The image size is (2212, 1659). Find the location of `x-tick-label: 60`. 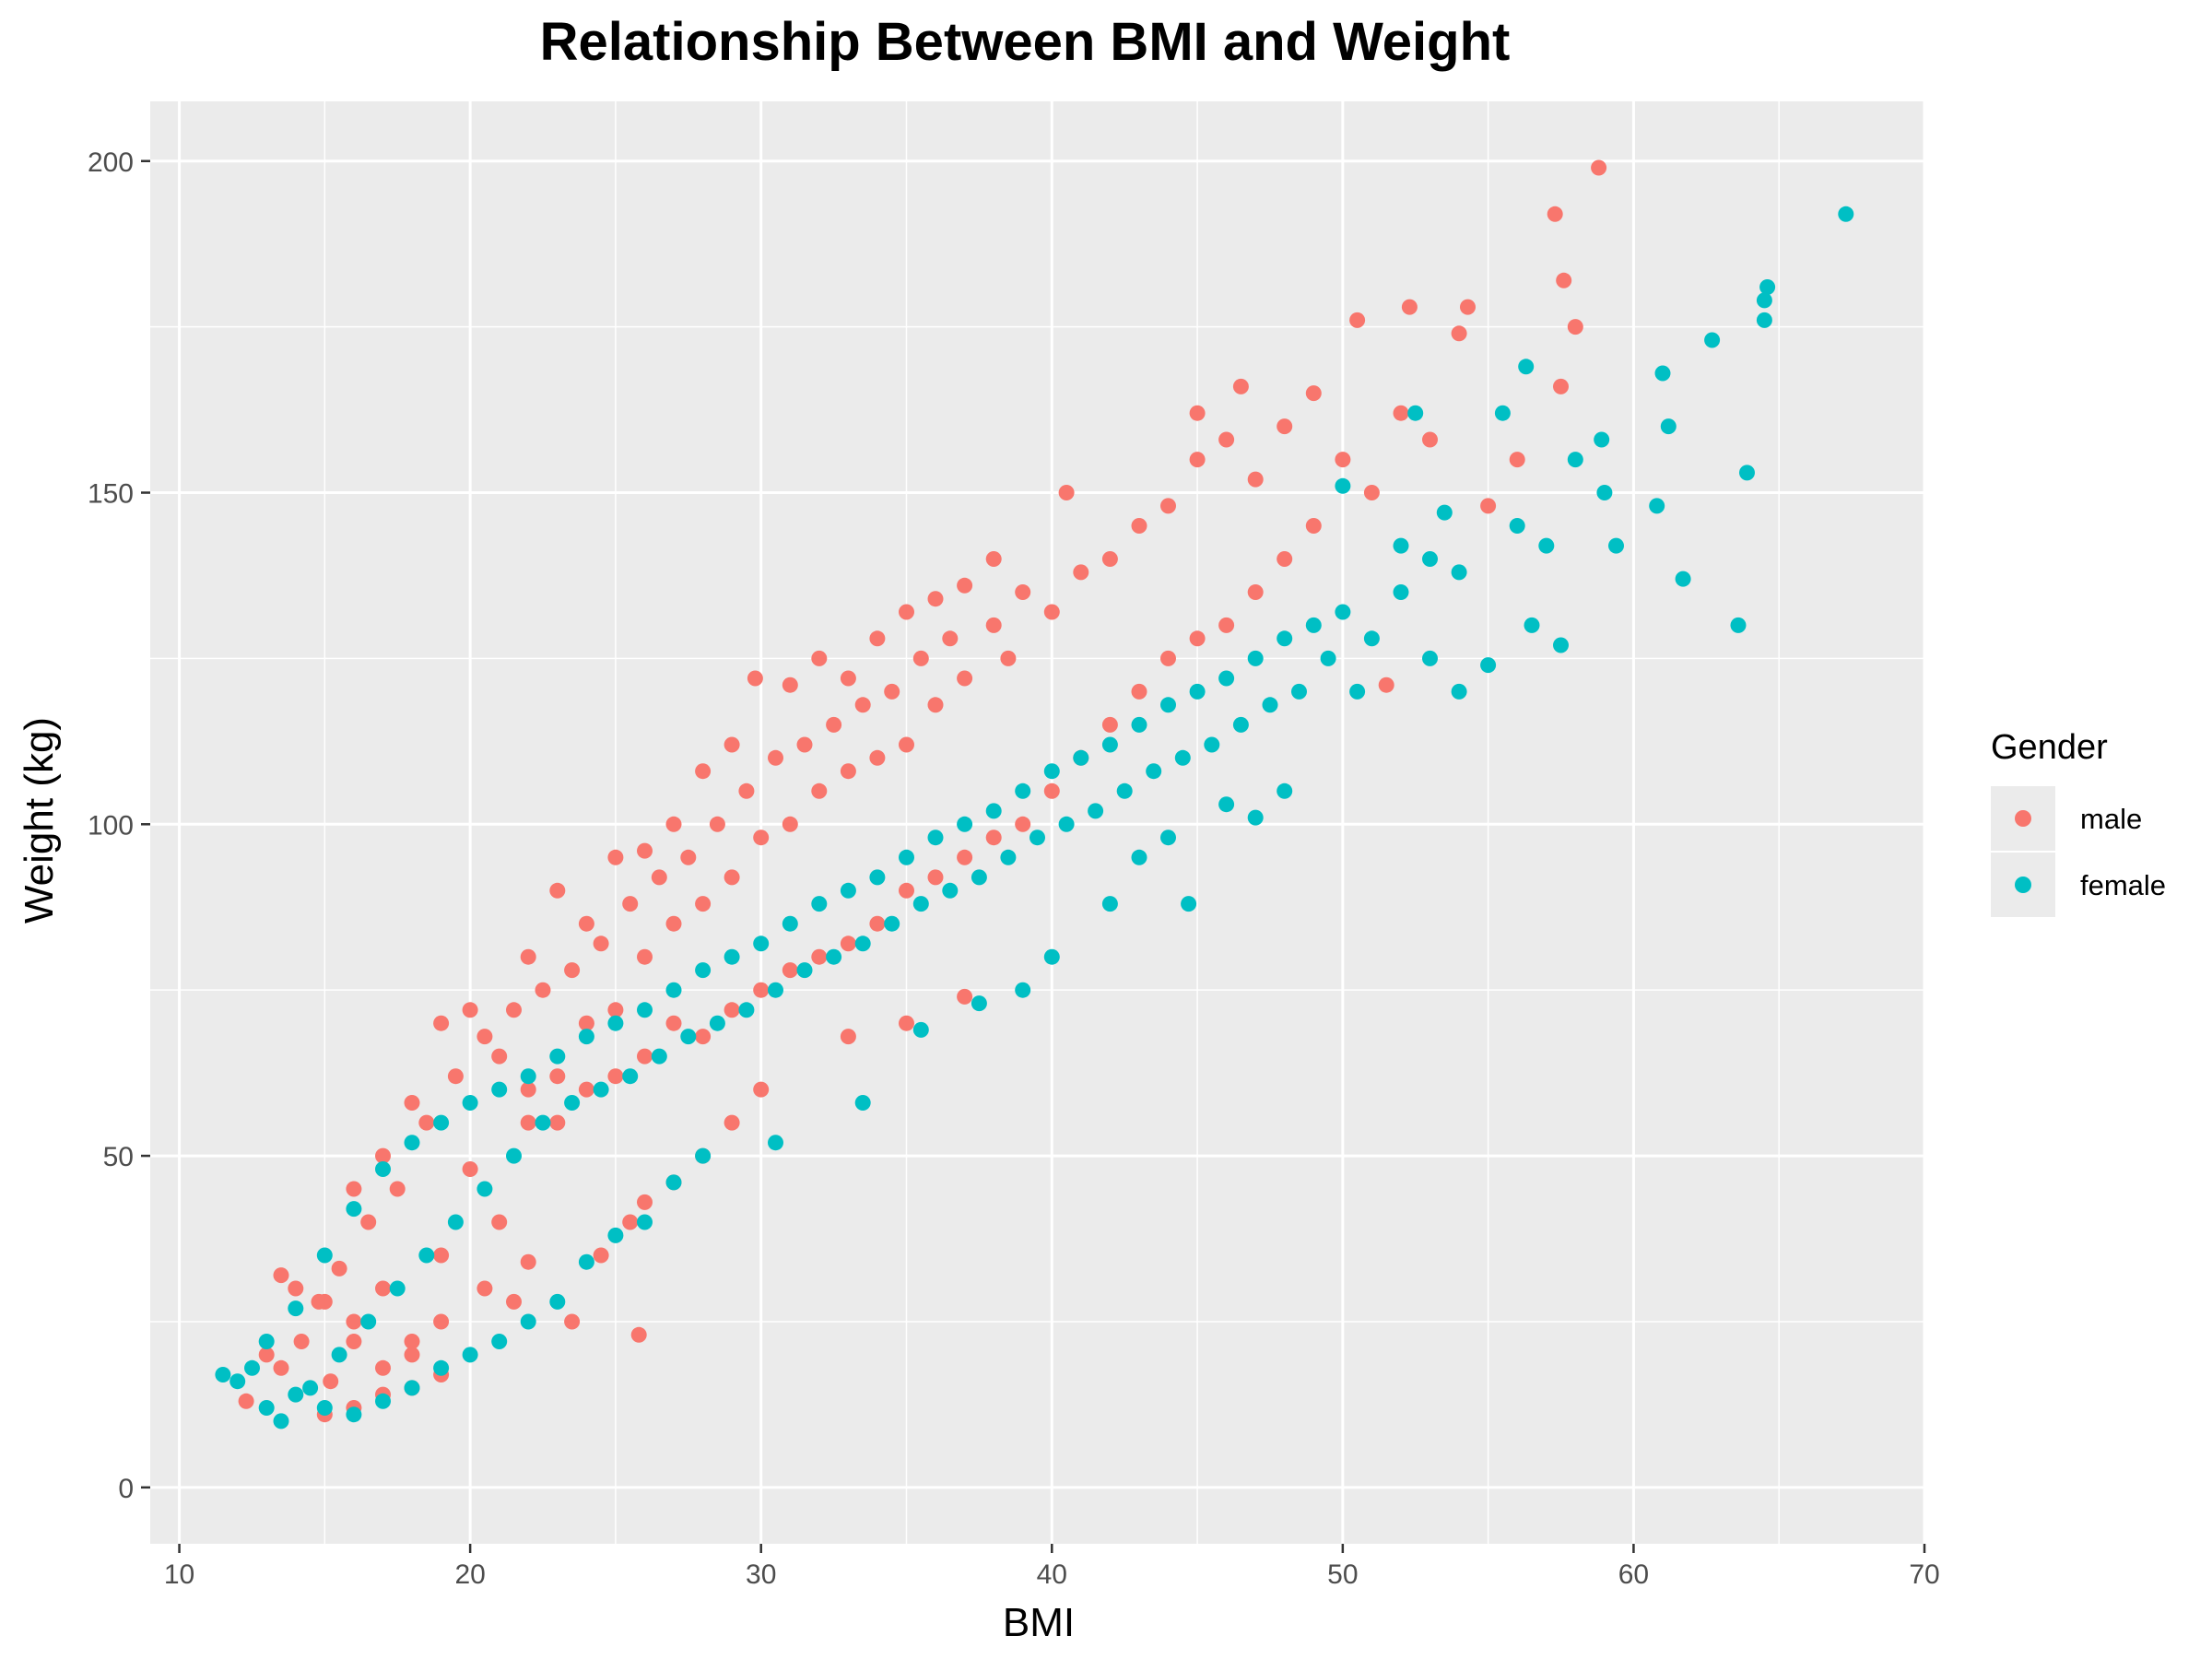

x-tick-label: 60 is located at coordinates (1633, 1574).